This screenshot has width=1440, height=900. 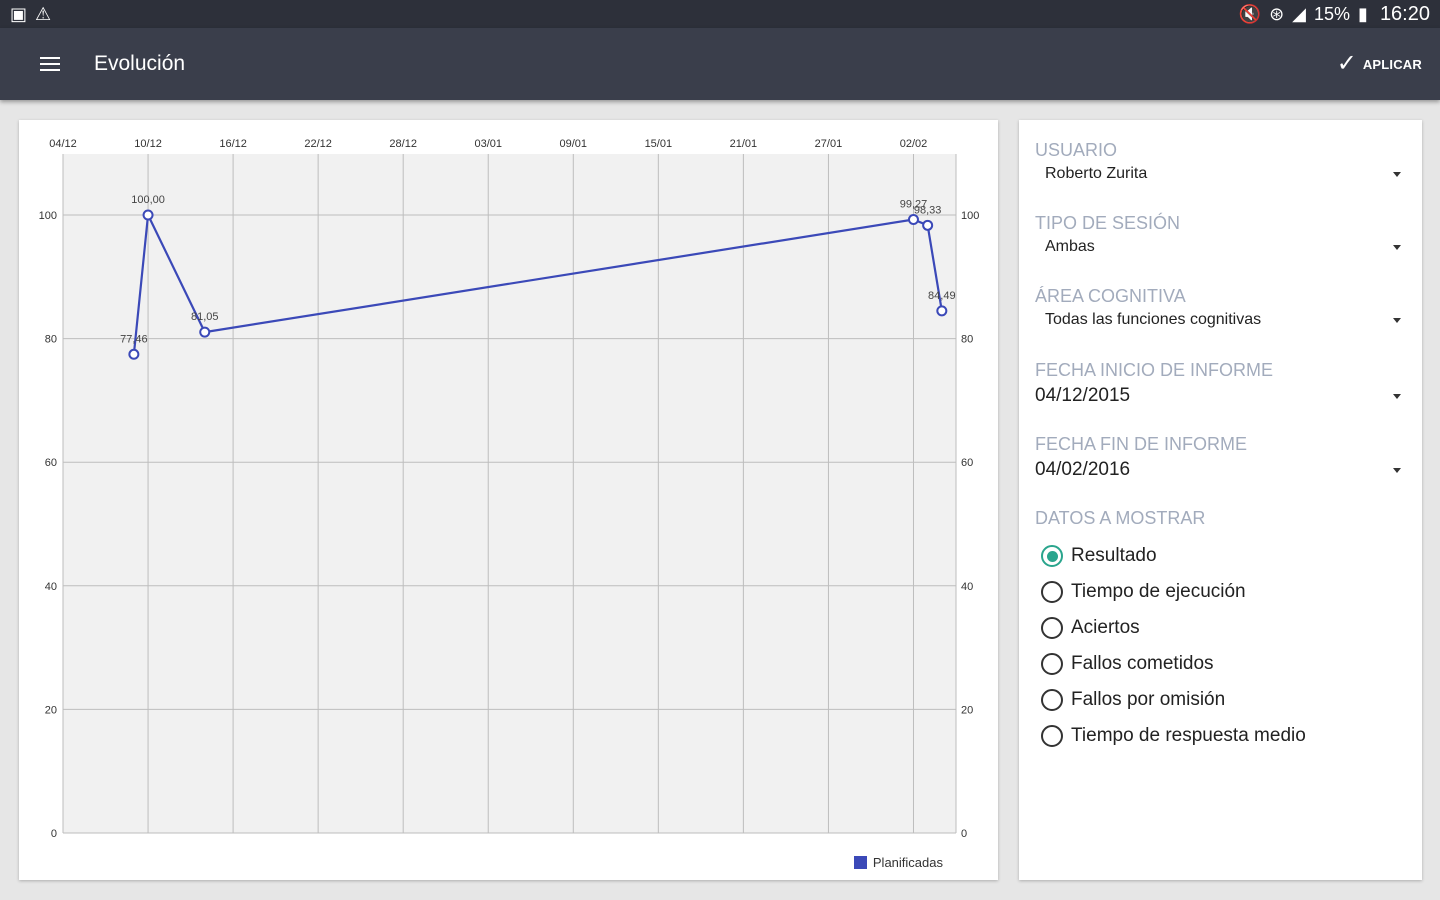 What do you see at coordinates (970, 216) in the screenshot?
I see `y-tick-label-right: 100` at bounding box center [970, 216].